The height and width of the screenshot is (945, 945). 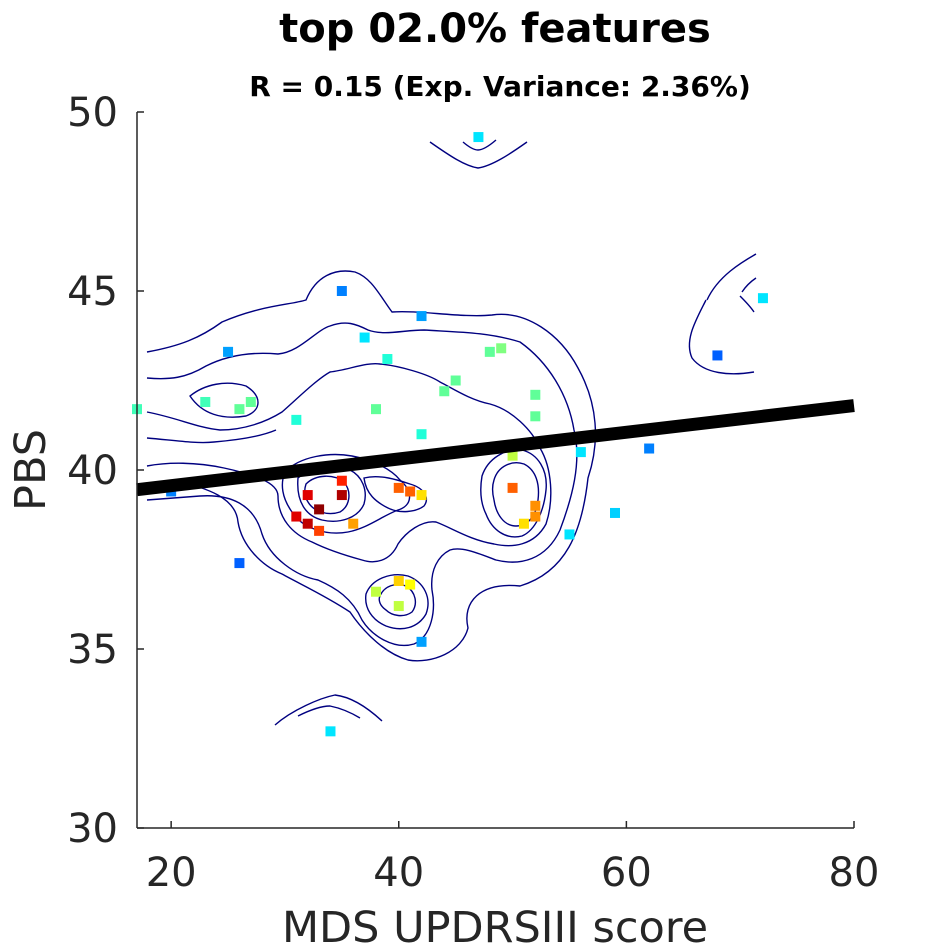 I want to click on y-tick-label: 50, so click(x=92, y=113).